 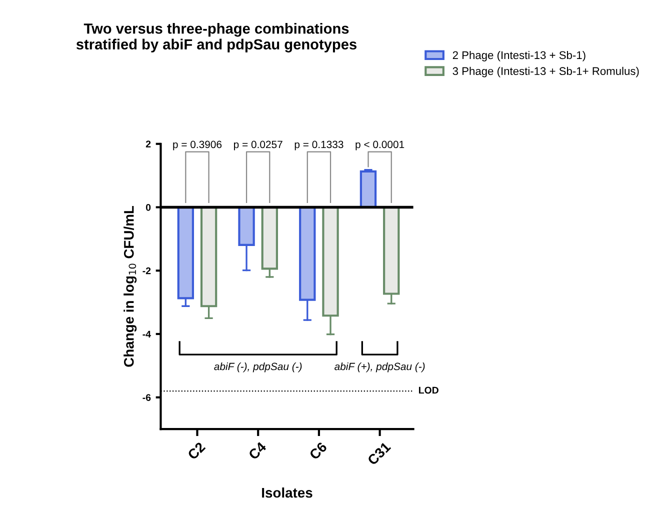 What do you see at coordinates (287, 492) in the screenshot?
I see `x-axis-title: Isolates` at bounding box center [287, 492].